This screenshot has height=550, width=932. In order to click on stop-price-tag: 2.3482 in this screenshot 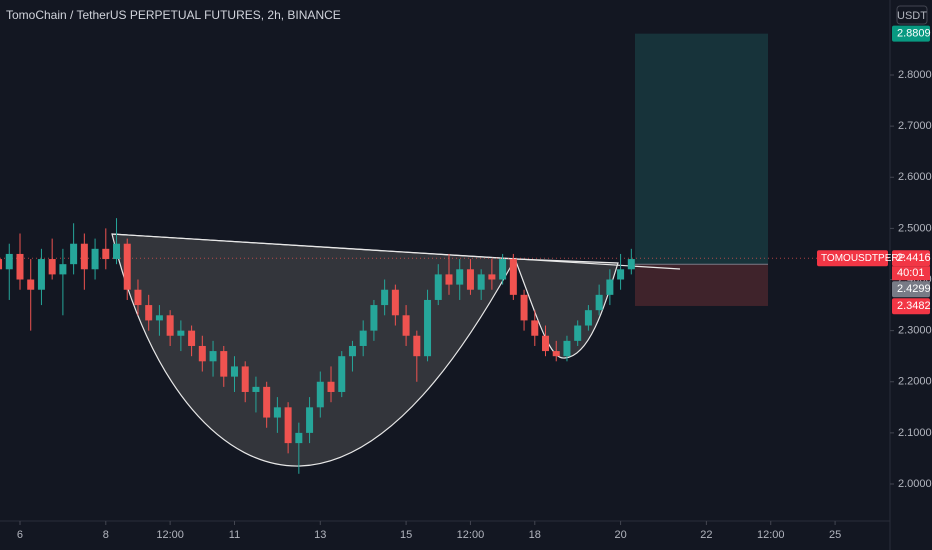, I will do `click(914, 306)`.